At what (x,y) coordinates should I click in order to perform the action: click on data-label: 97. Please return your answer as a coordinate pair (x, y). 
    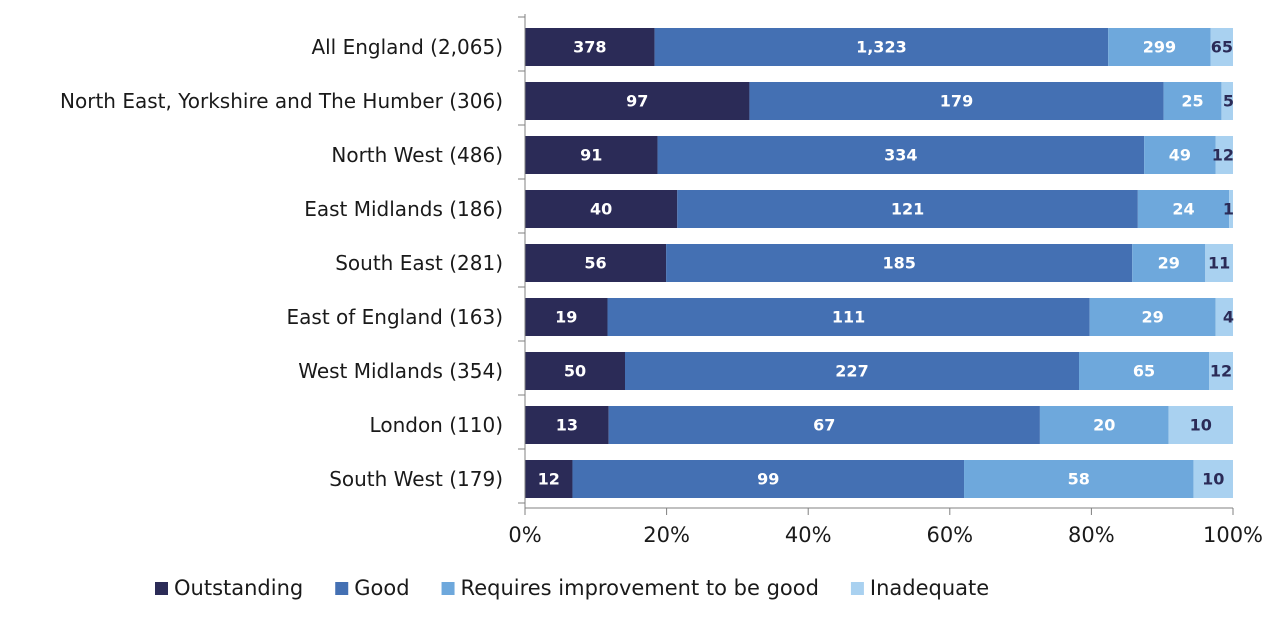
    Looking at the image, I should click on (637, 101).